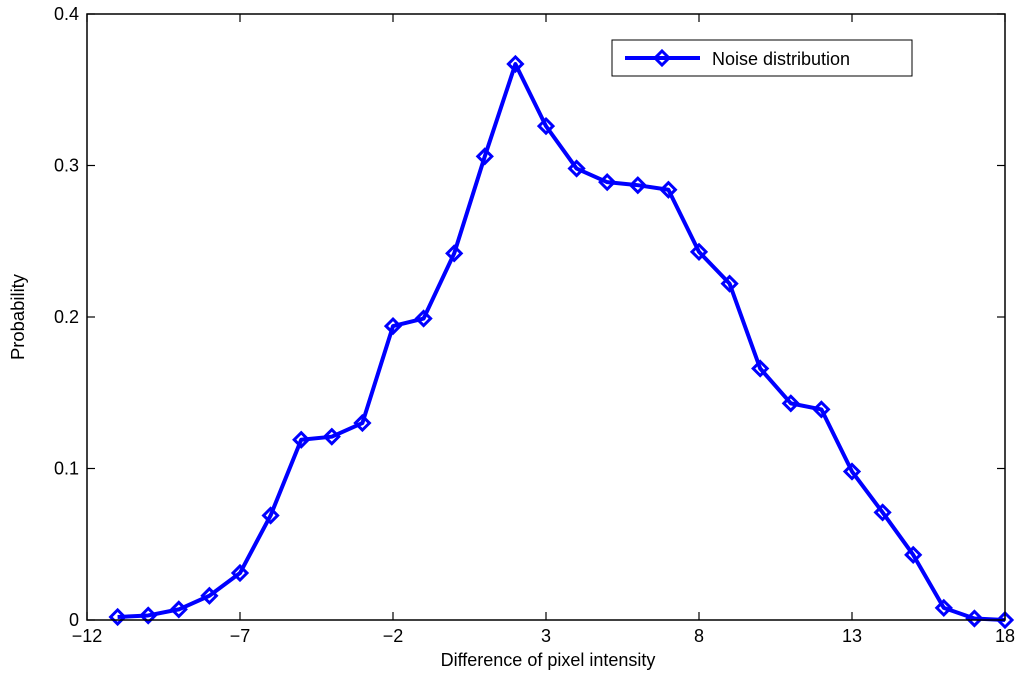  Describe the element at coordinates (66, 14) in the screenshot. I see `y-tick-label: 0.4` at that location.